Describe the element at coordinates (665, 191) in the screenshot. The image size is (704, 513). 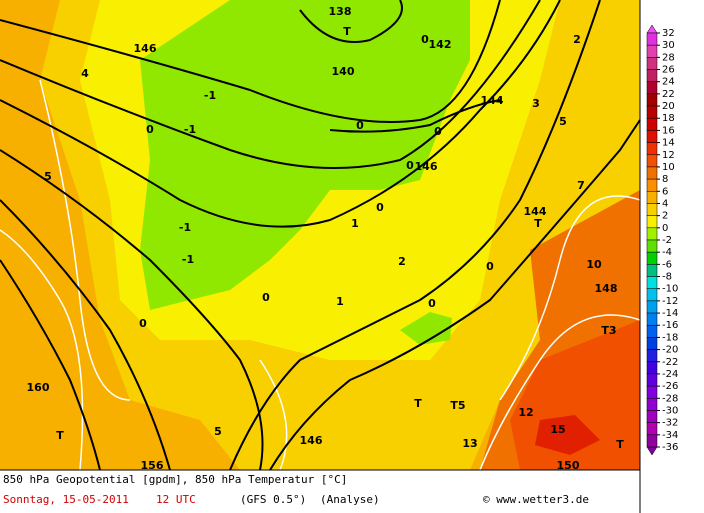
I see `colorbar-label: 6` at that location.